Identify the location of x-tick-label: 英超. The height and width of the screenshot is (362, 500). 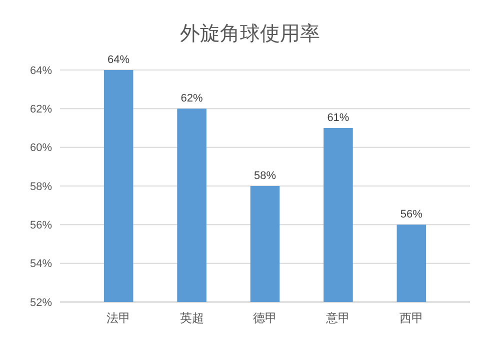
(192, 318).